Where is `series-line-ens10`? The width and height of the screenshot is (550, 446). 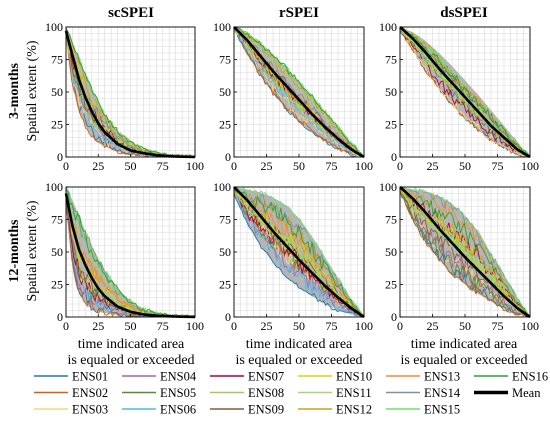
series-line-ens10 is located at coordinates (464, 91).